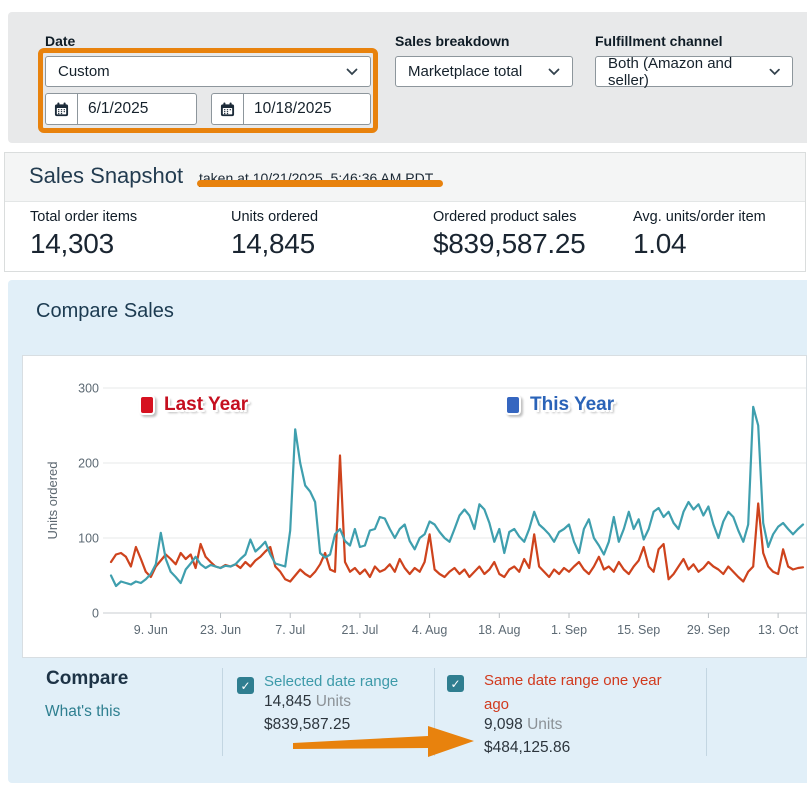 This screenshot has width=807, height=807. What do you see at coordinates (87, 678) in the screenshot?
I see `compare-title: Compare` at bounding box center [87, 678].